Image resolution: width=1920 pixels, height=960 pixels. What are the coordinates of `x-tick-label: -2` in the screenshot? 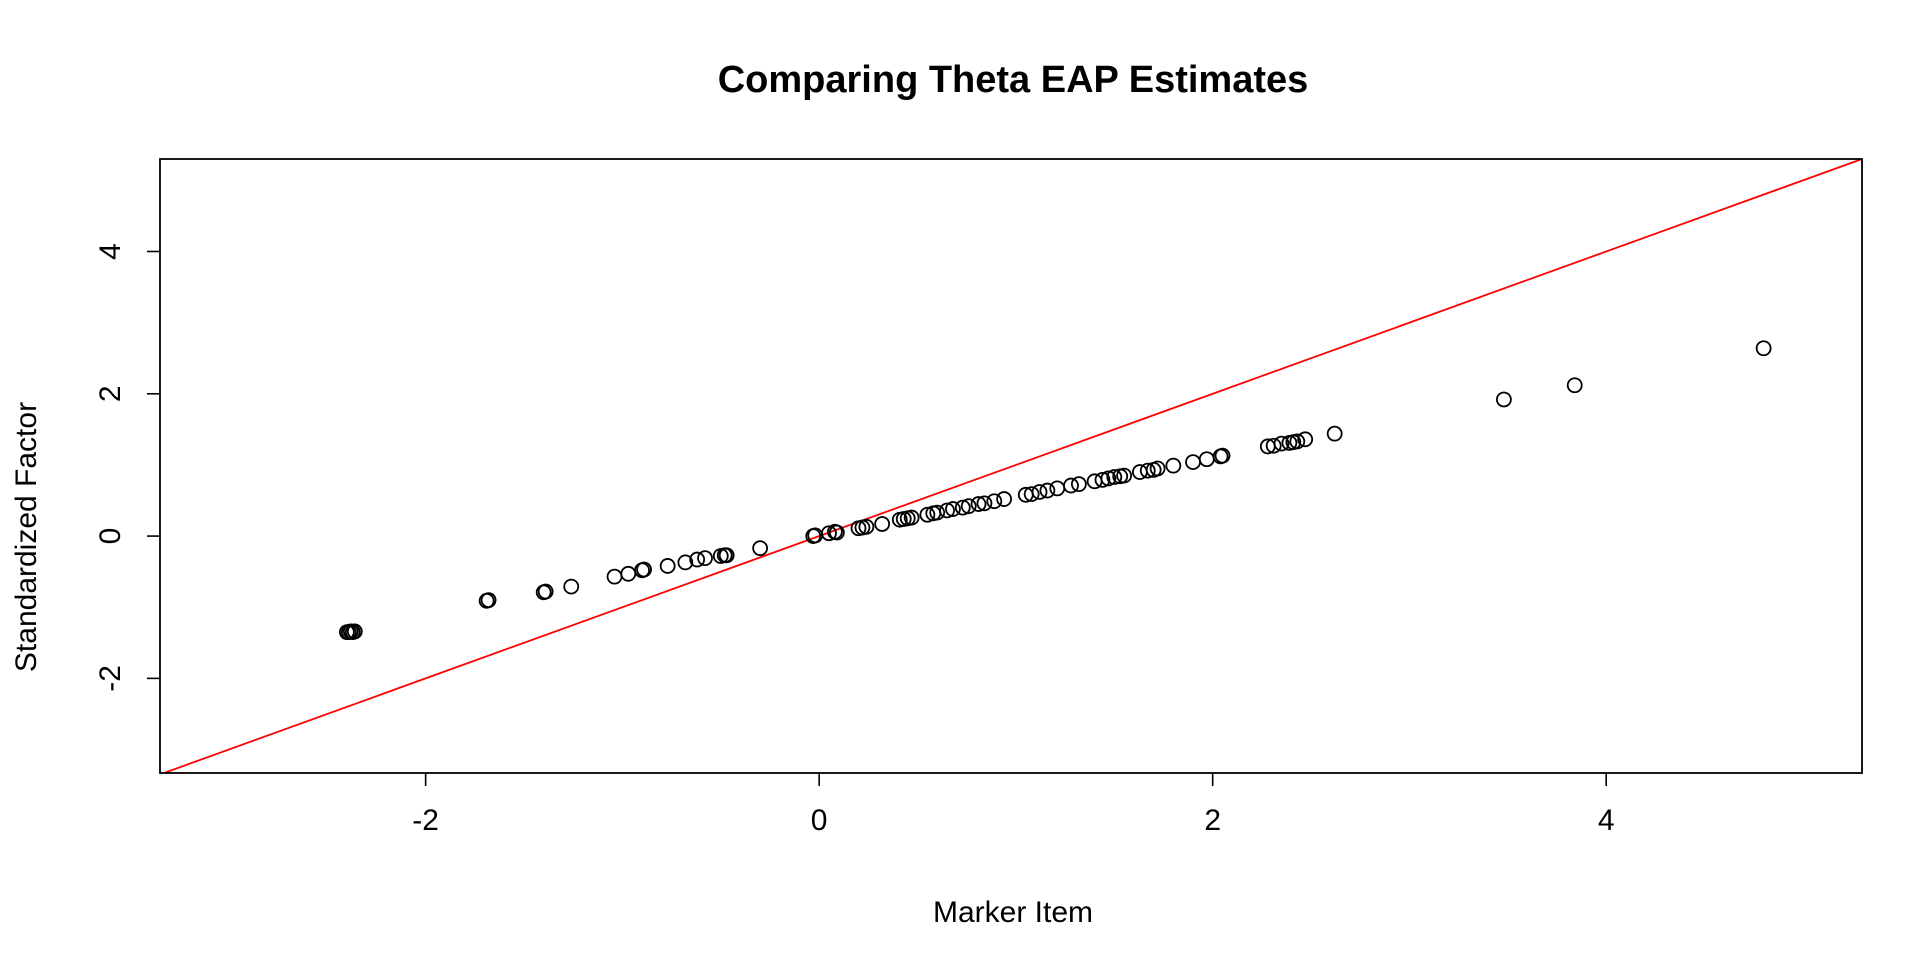 It's located at (425, 820).